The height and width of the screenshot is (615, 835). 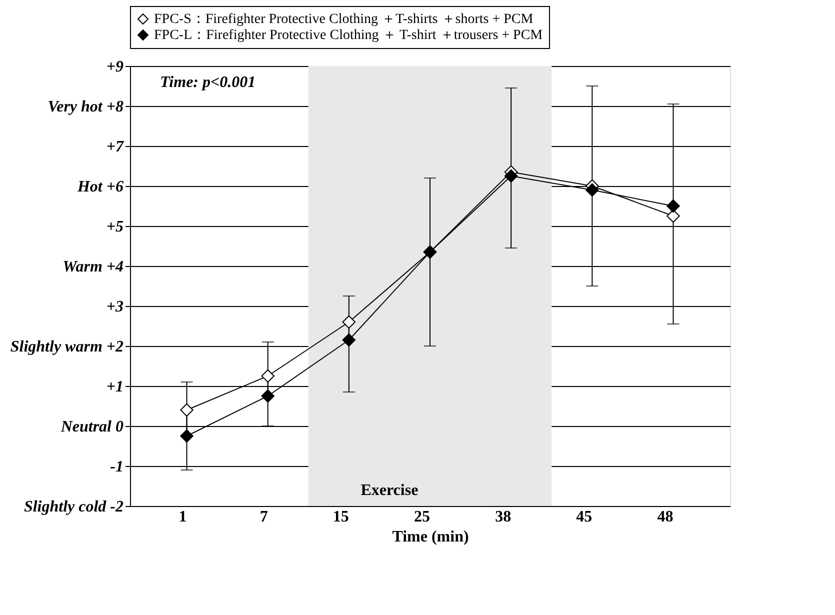 What do you see at coordinates (115, 147) in the screenshot?
I see `y-tick-label: +7` at bounding box center [115, 147].